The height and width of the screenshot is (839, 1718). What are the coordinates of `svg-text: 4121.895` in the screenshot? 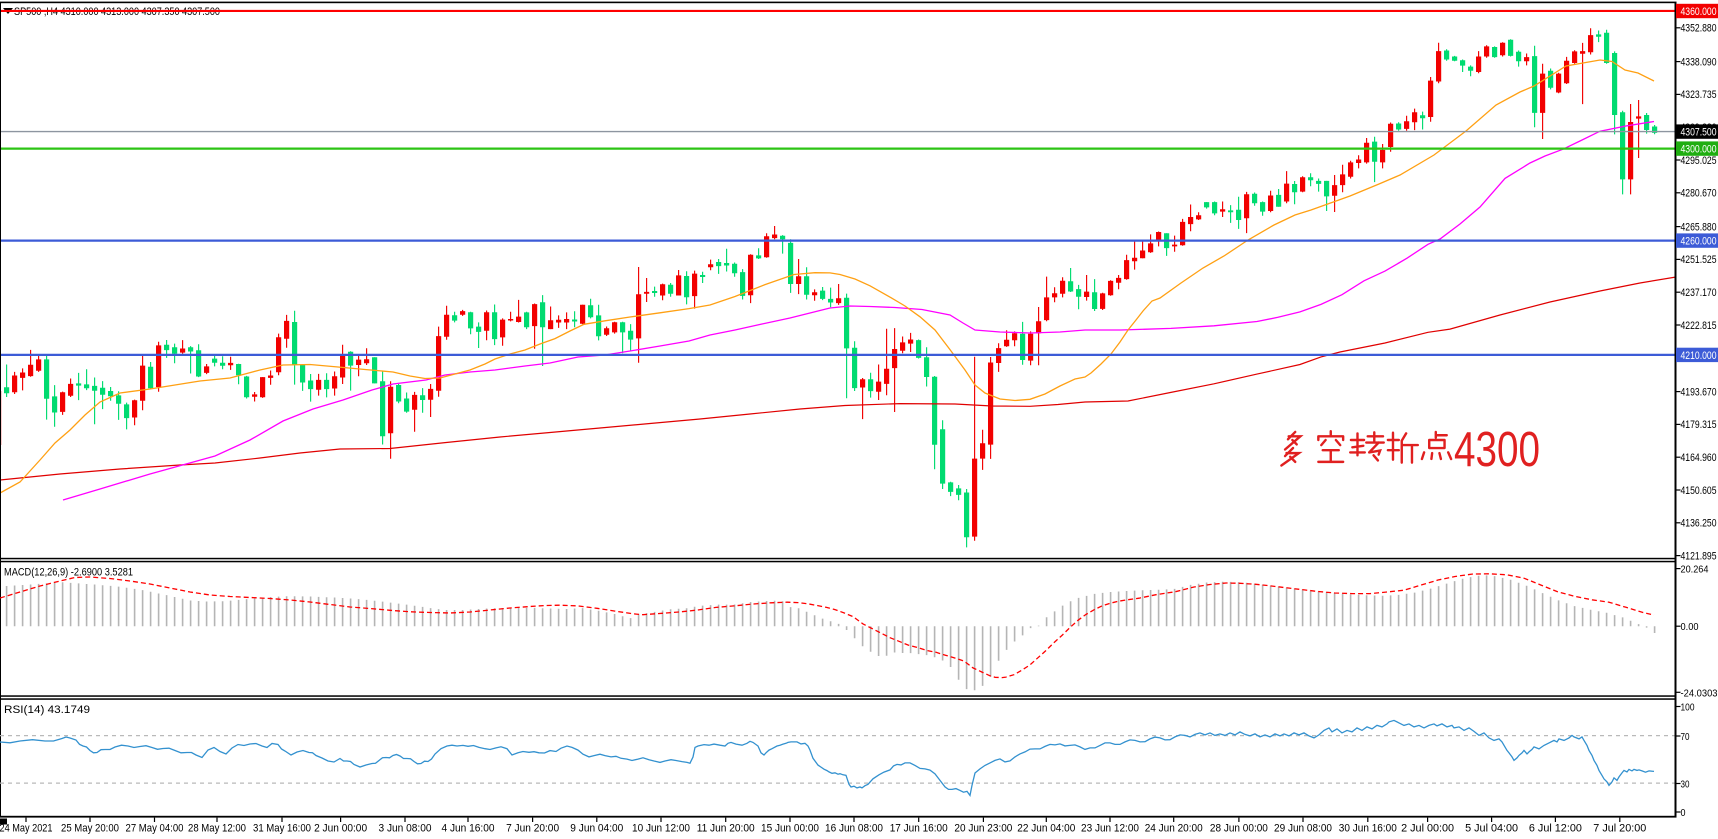 It's located at (1699, 556).